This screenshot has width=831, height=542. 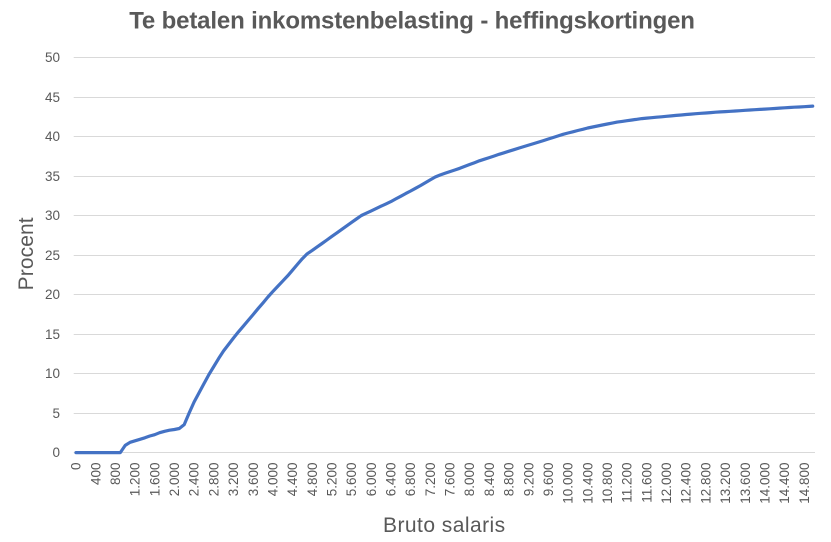 I want to click on svg-text: 15, so click(x=52, y=334).